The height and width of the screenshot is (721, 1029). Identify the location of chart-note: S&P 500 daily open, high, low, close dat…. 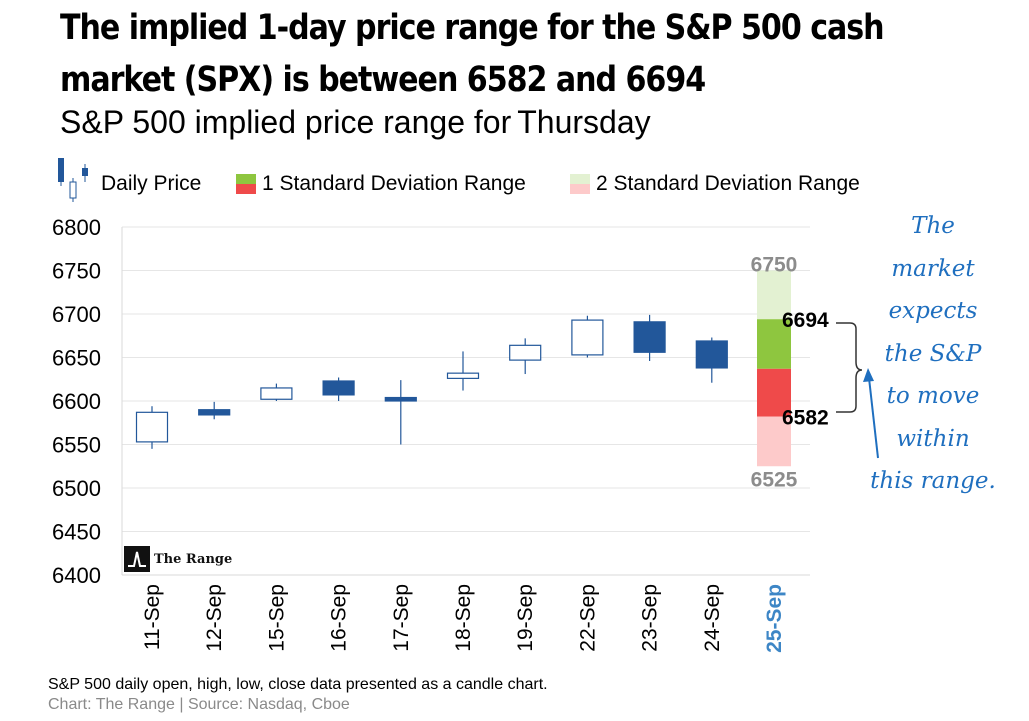
(298, 684).